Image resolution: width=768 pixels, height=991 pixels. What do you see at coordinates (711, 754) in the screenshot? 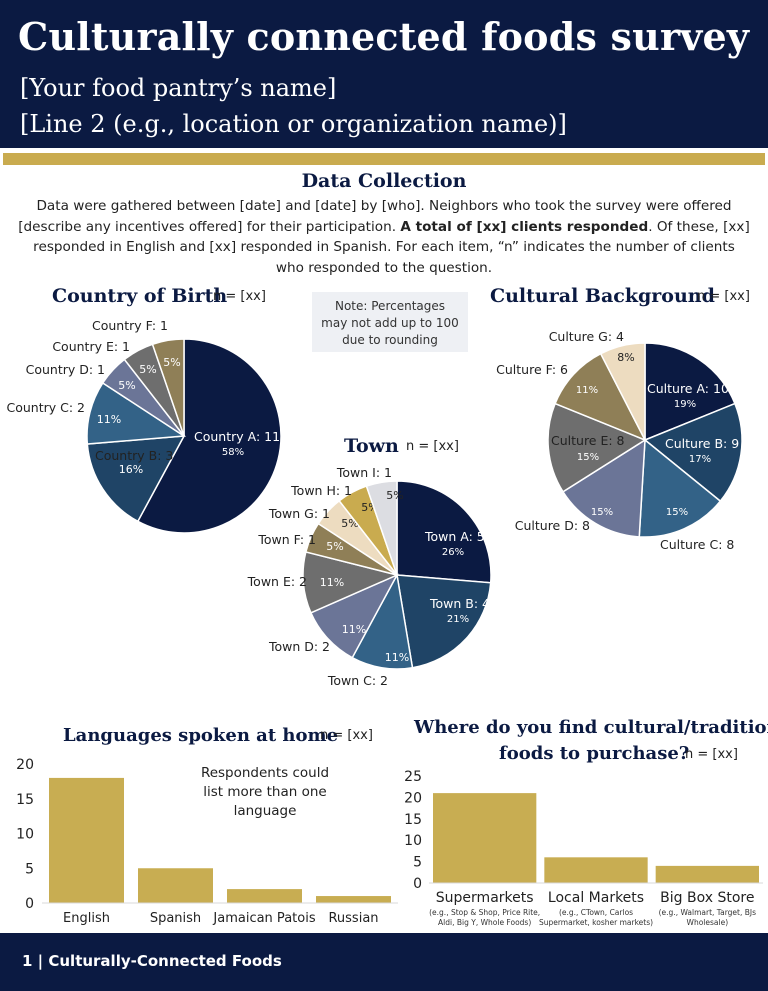
I see `purchase-n-label: n = [xx]` at bounding box center [711, 754].